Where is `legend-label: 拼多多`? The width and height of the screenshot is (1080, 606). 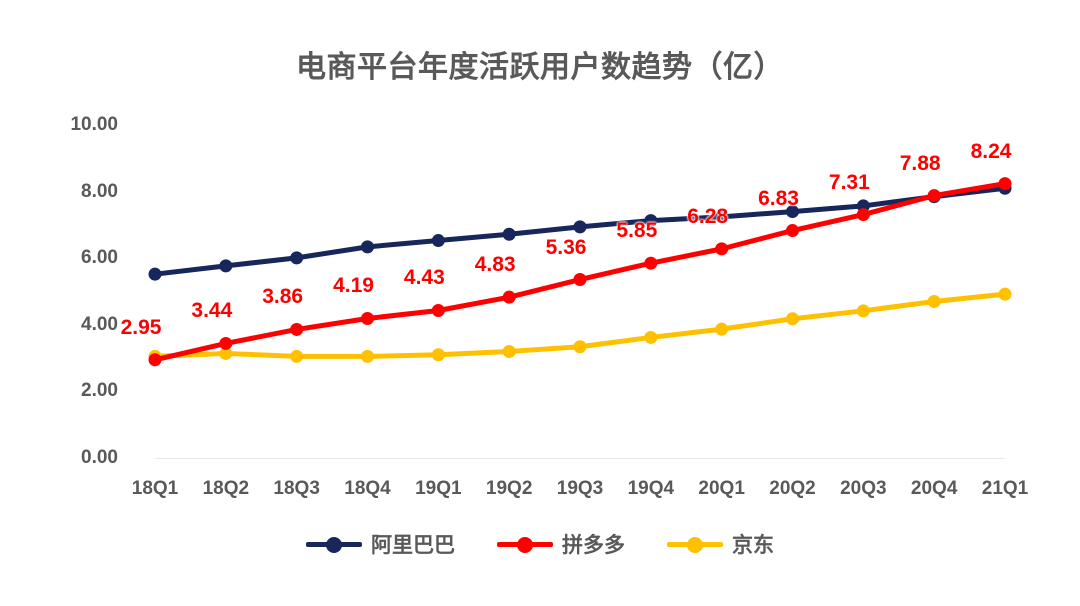
legend-label: 拼多多 is located at coordinates (593, 545).